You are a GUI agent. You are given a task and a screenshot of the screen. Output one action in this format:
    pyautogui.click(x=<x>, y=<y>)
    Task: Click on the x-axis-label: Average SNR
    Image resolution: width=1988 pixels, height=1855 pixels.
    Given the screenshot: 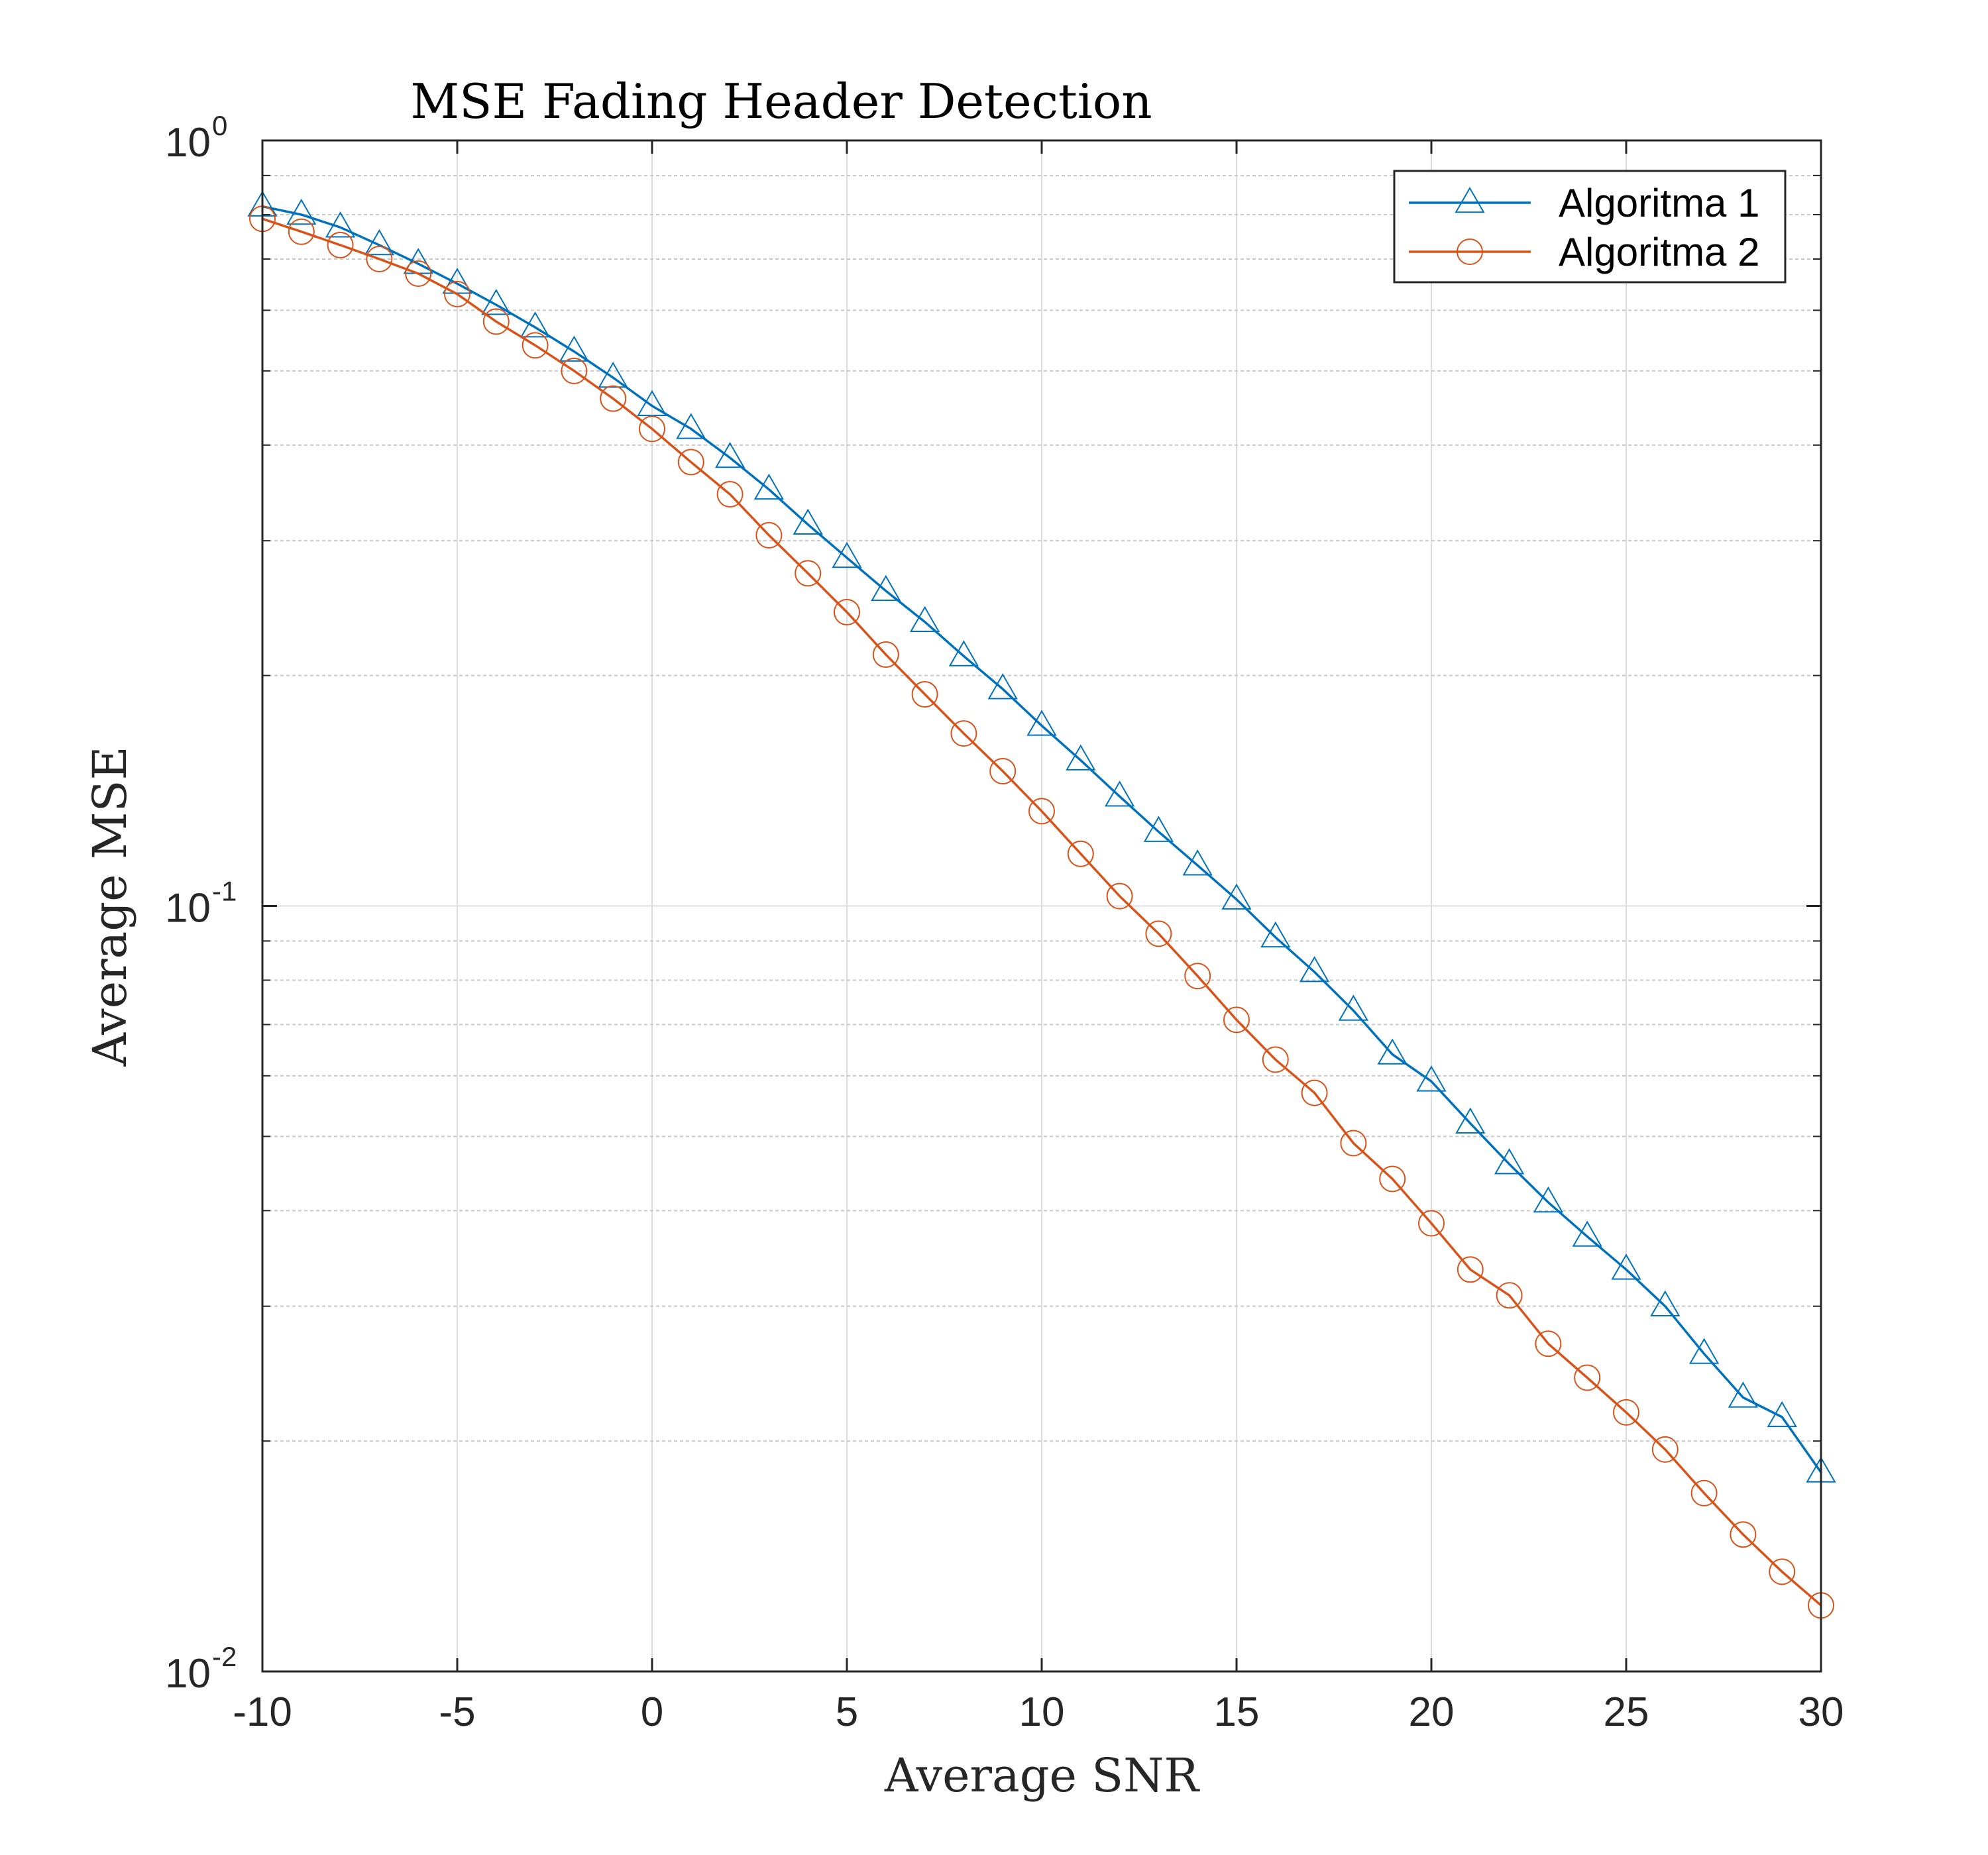 What is the action you would take?
    pyautogui.click(x=1042, y=1775)
    